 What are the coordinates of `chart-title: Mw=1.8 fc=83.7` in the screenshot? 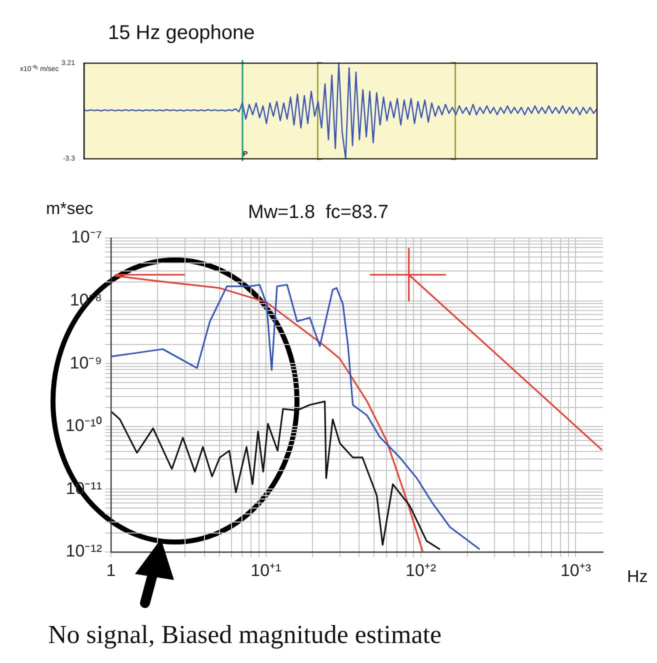 It's located at (318, 213).